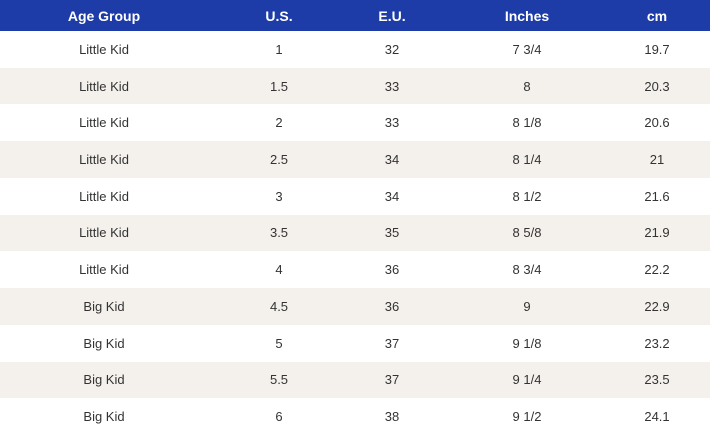  What do you see at coordinates (355, 306) in the screenshot?
I see `table-row: Big Kid 4.5 36 9 22.9` at bounding box center [355, 306].